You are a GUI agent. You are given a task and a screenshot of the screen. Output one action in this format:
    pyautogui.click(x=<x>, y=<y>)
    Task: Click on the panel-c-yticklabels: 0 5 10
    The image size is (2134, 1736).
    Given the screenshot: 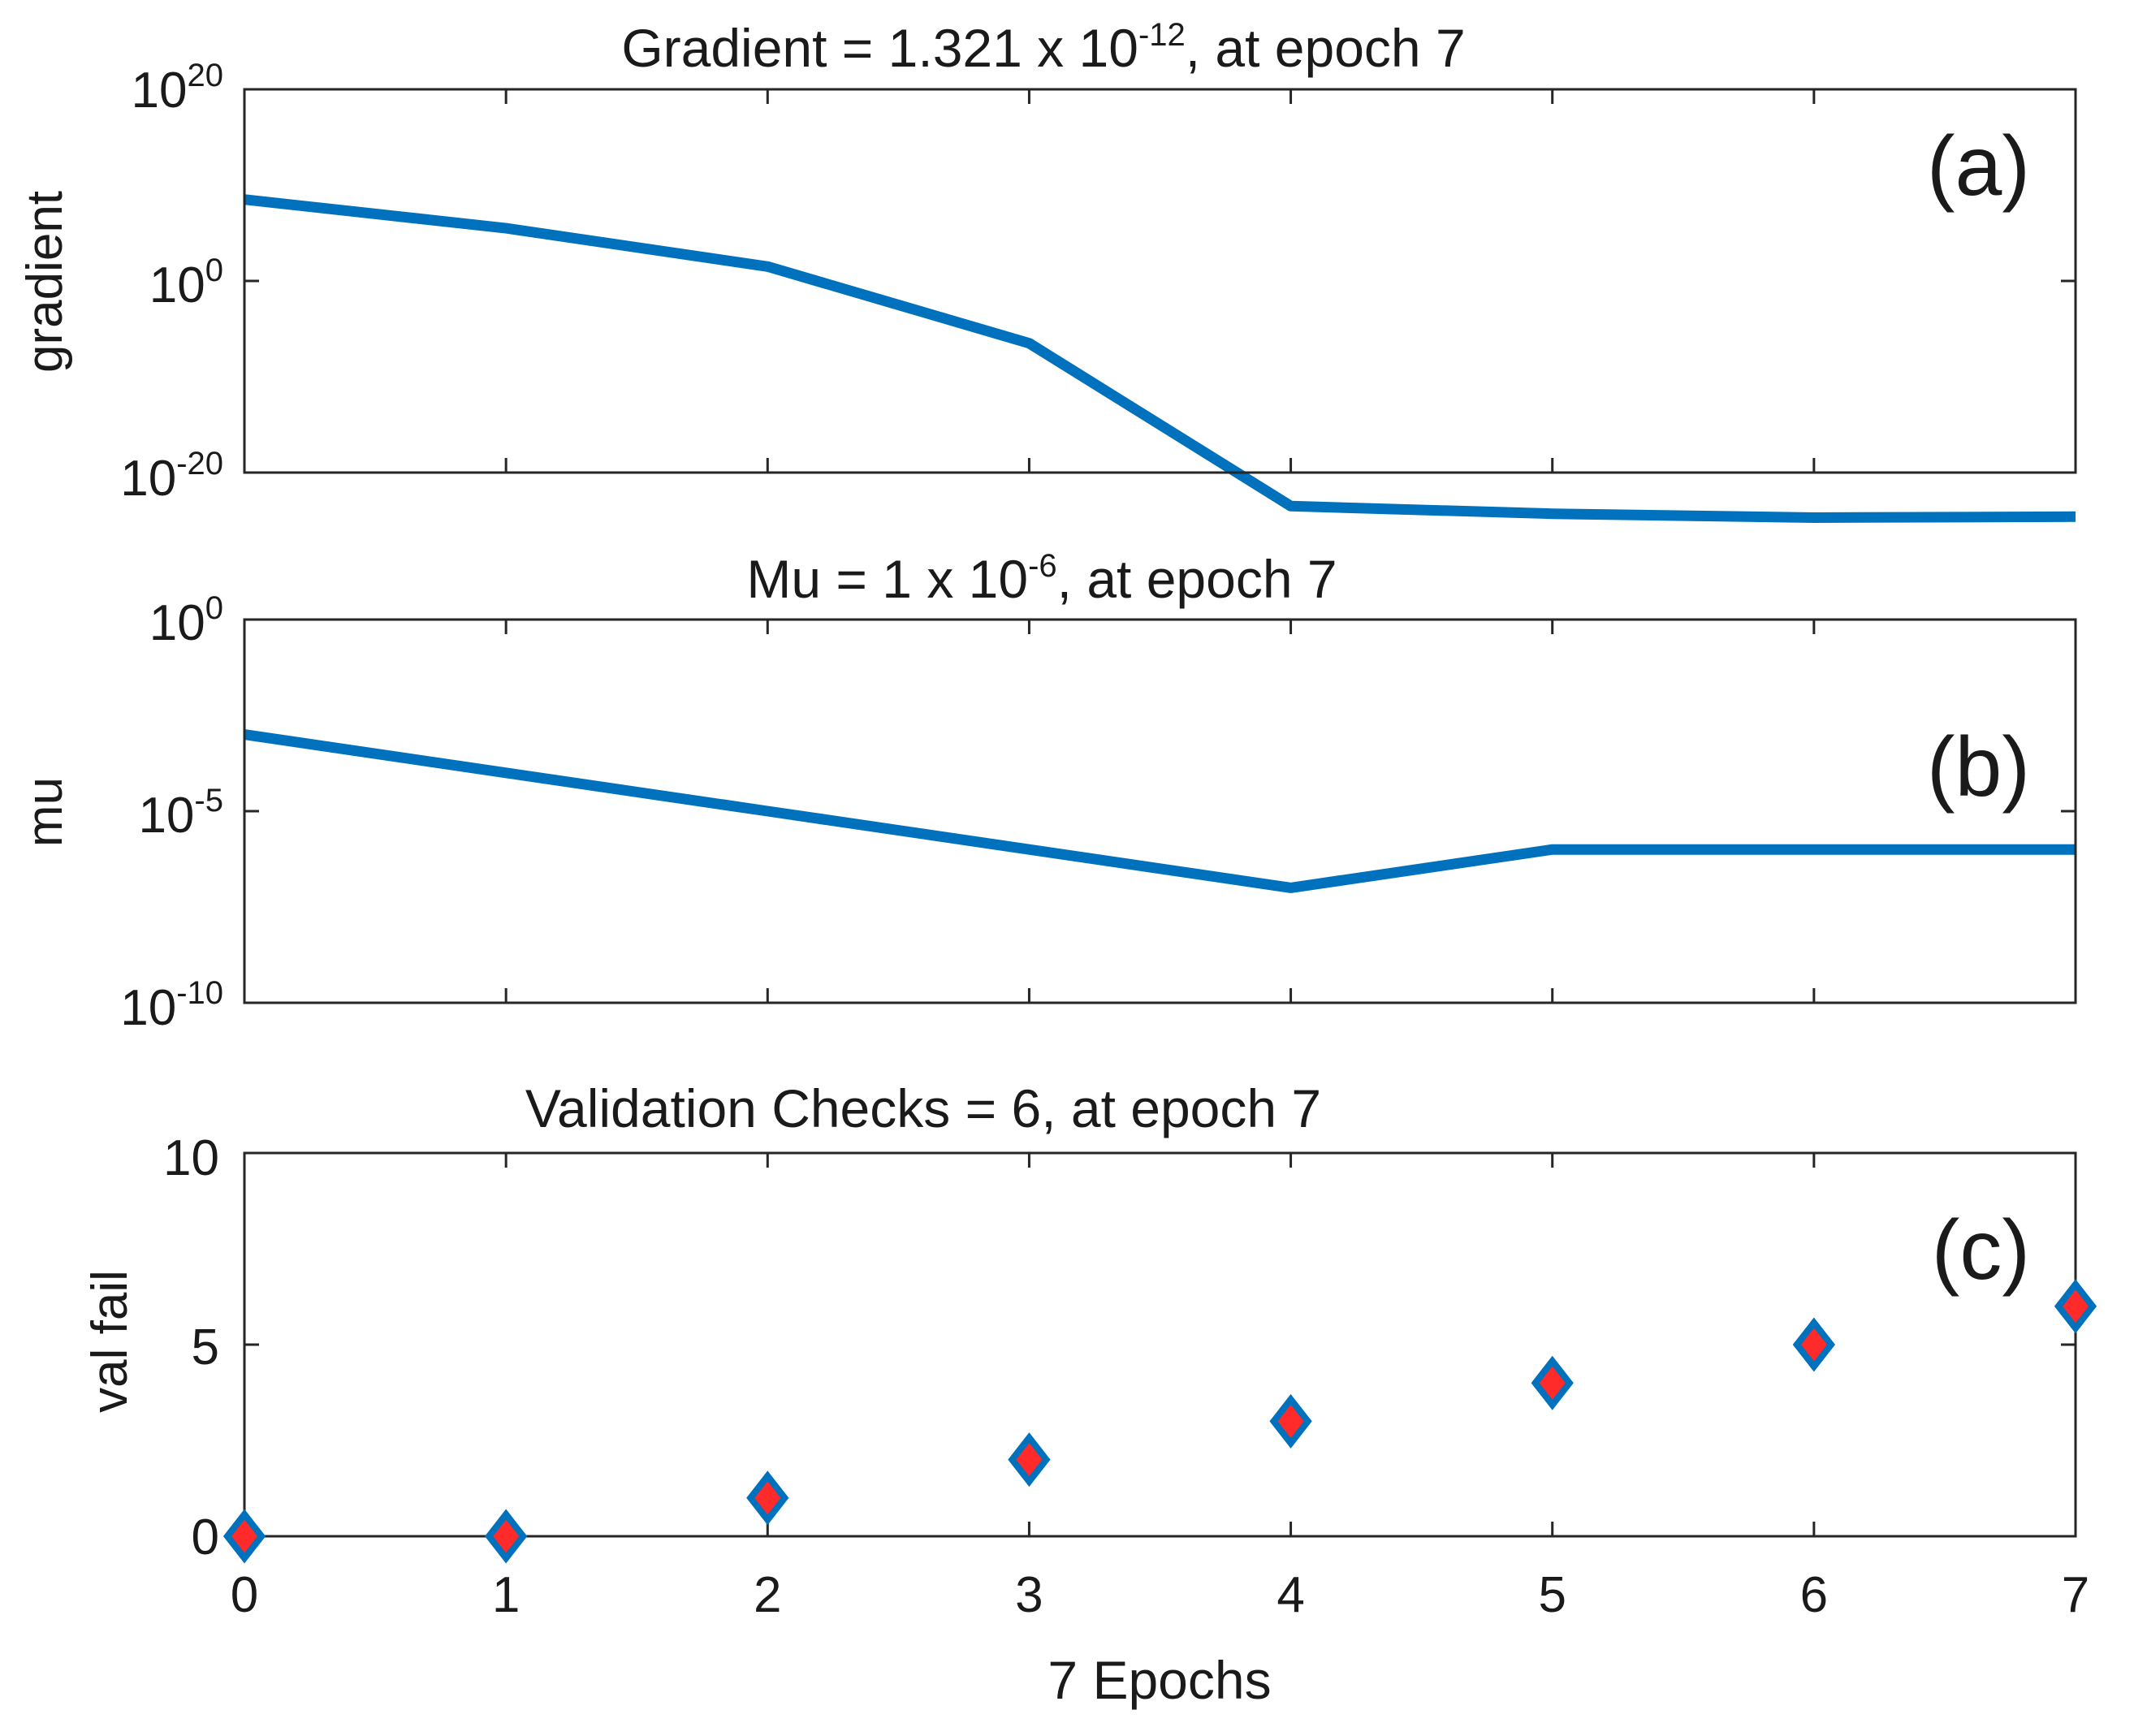 What is the action you would take?
    pyautogui.click(x=191, y=1347)
    